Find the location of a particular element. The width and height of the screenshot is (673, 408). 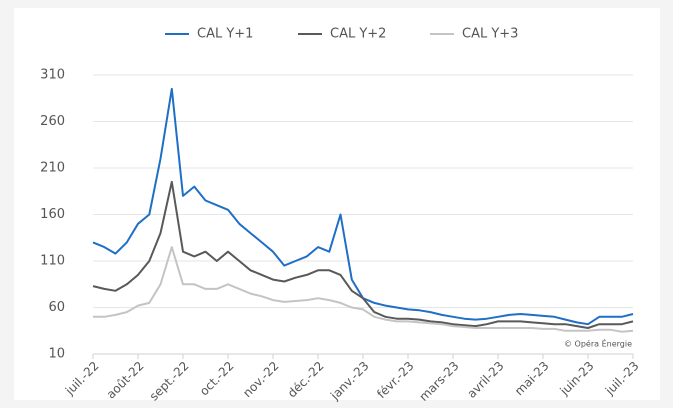

y-tick-label: 260 is located at coordinates (52, 121).